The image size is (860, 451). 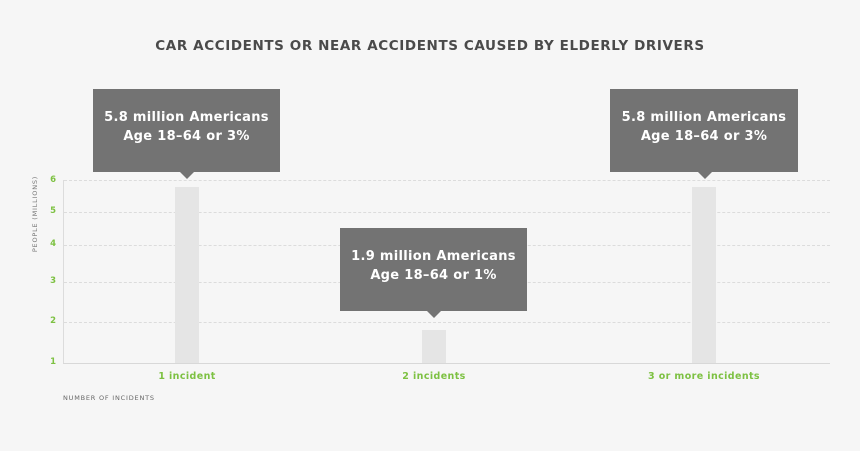 What do you see at coordinates (35, 214) in the screenshot?
I see `y-axis-label: PEOPLE (MILLIONS)` at bounding box center [35, 214].